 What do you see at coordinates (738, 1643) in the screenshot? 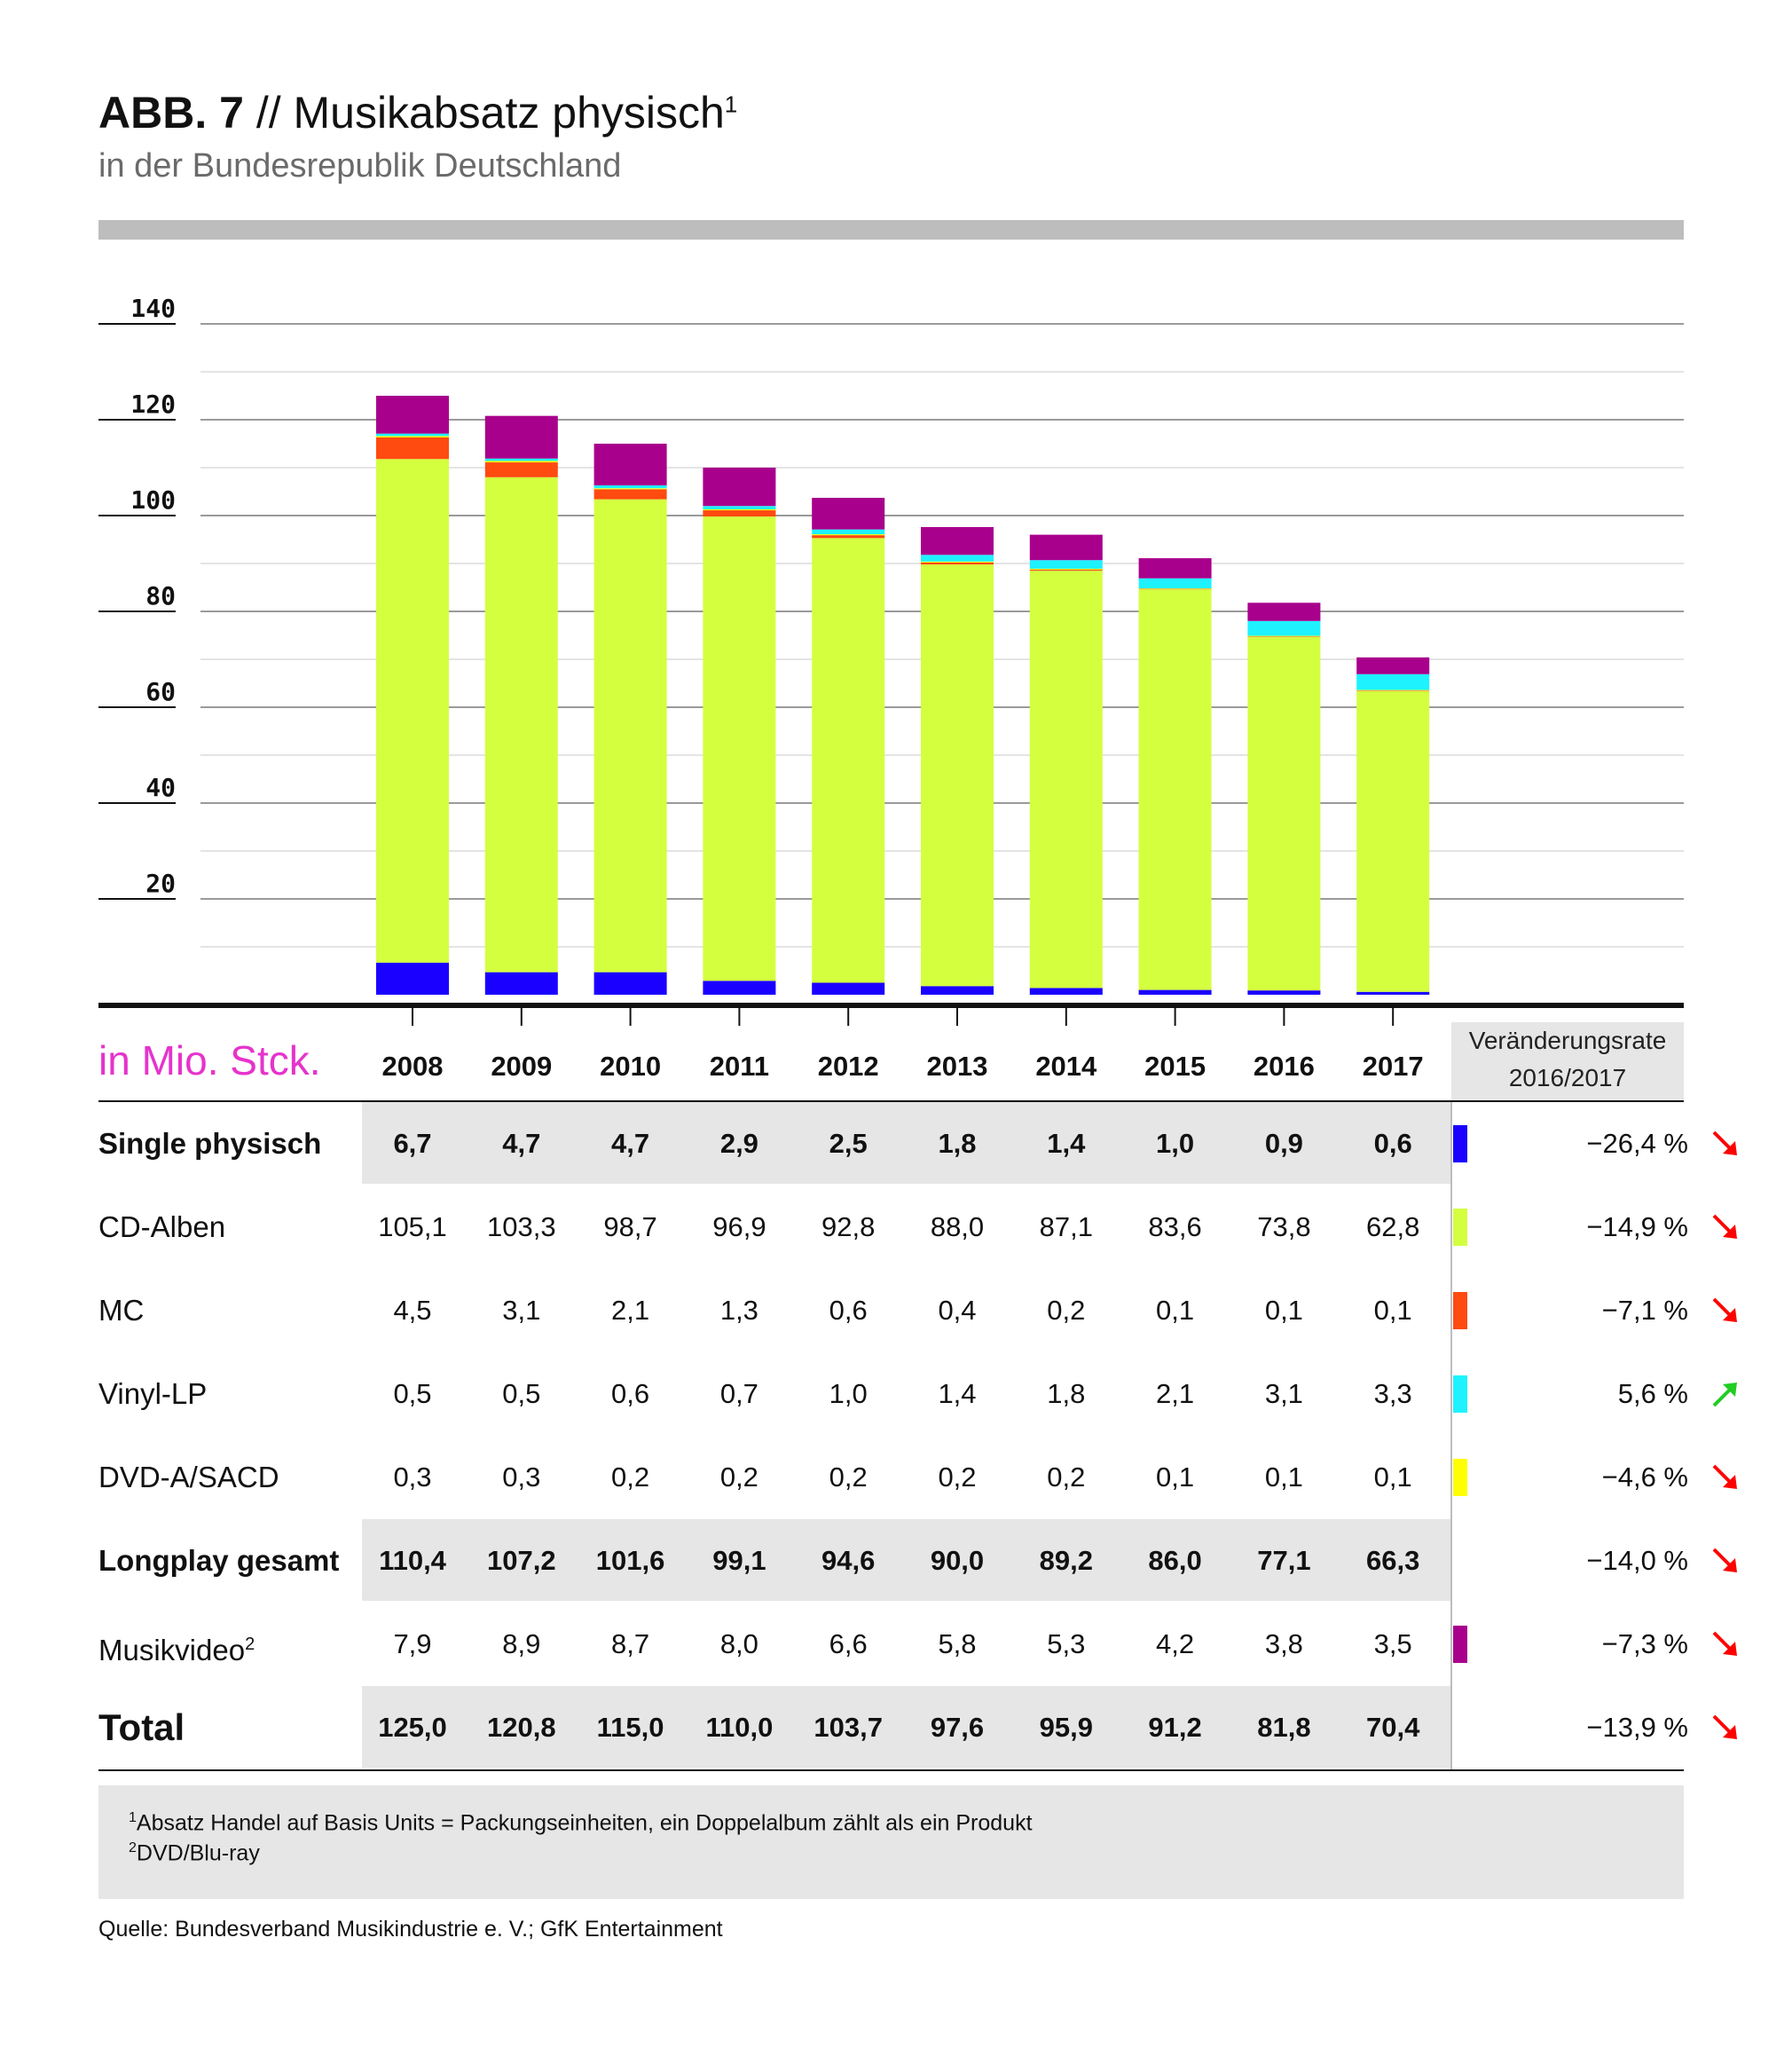
I see `table-cell: 8,0` at bounding box center [738, 1643].